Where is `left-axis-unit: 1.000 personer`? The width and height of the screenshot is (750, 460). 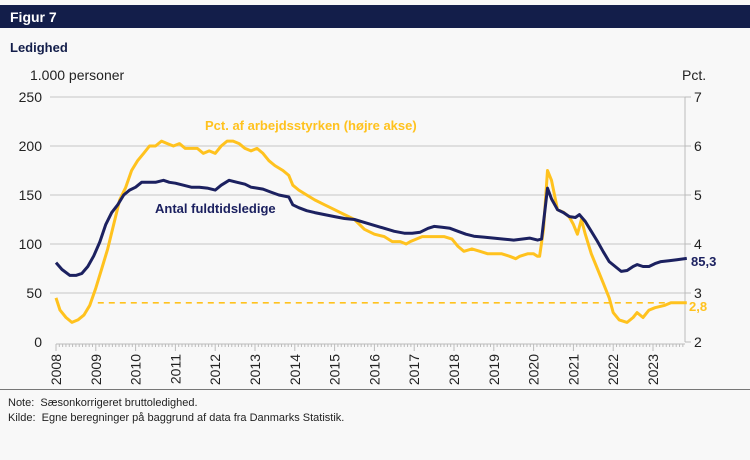
left-axis-unit: 1.000 personer is located at coordinates (77, 75).